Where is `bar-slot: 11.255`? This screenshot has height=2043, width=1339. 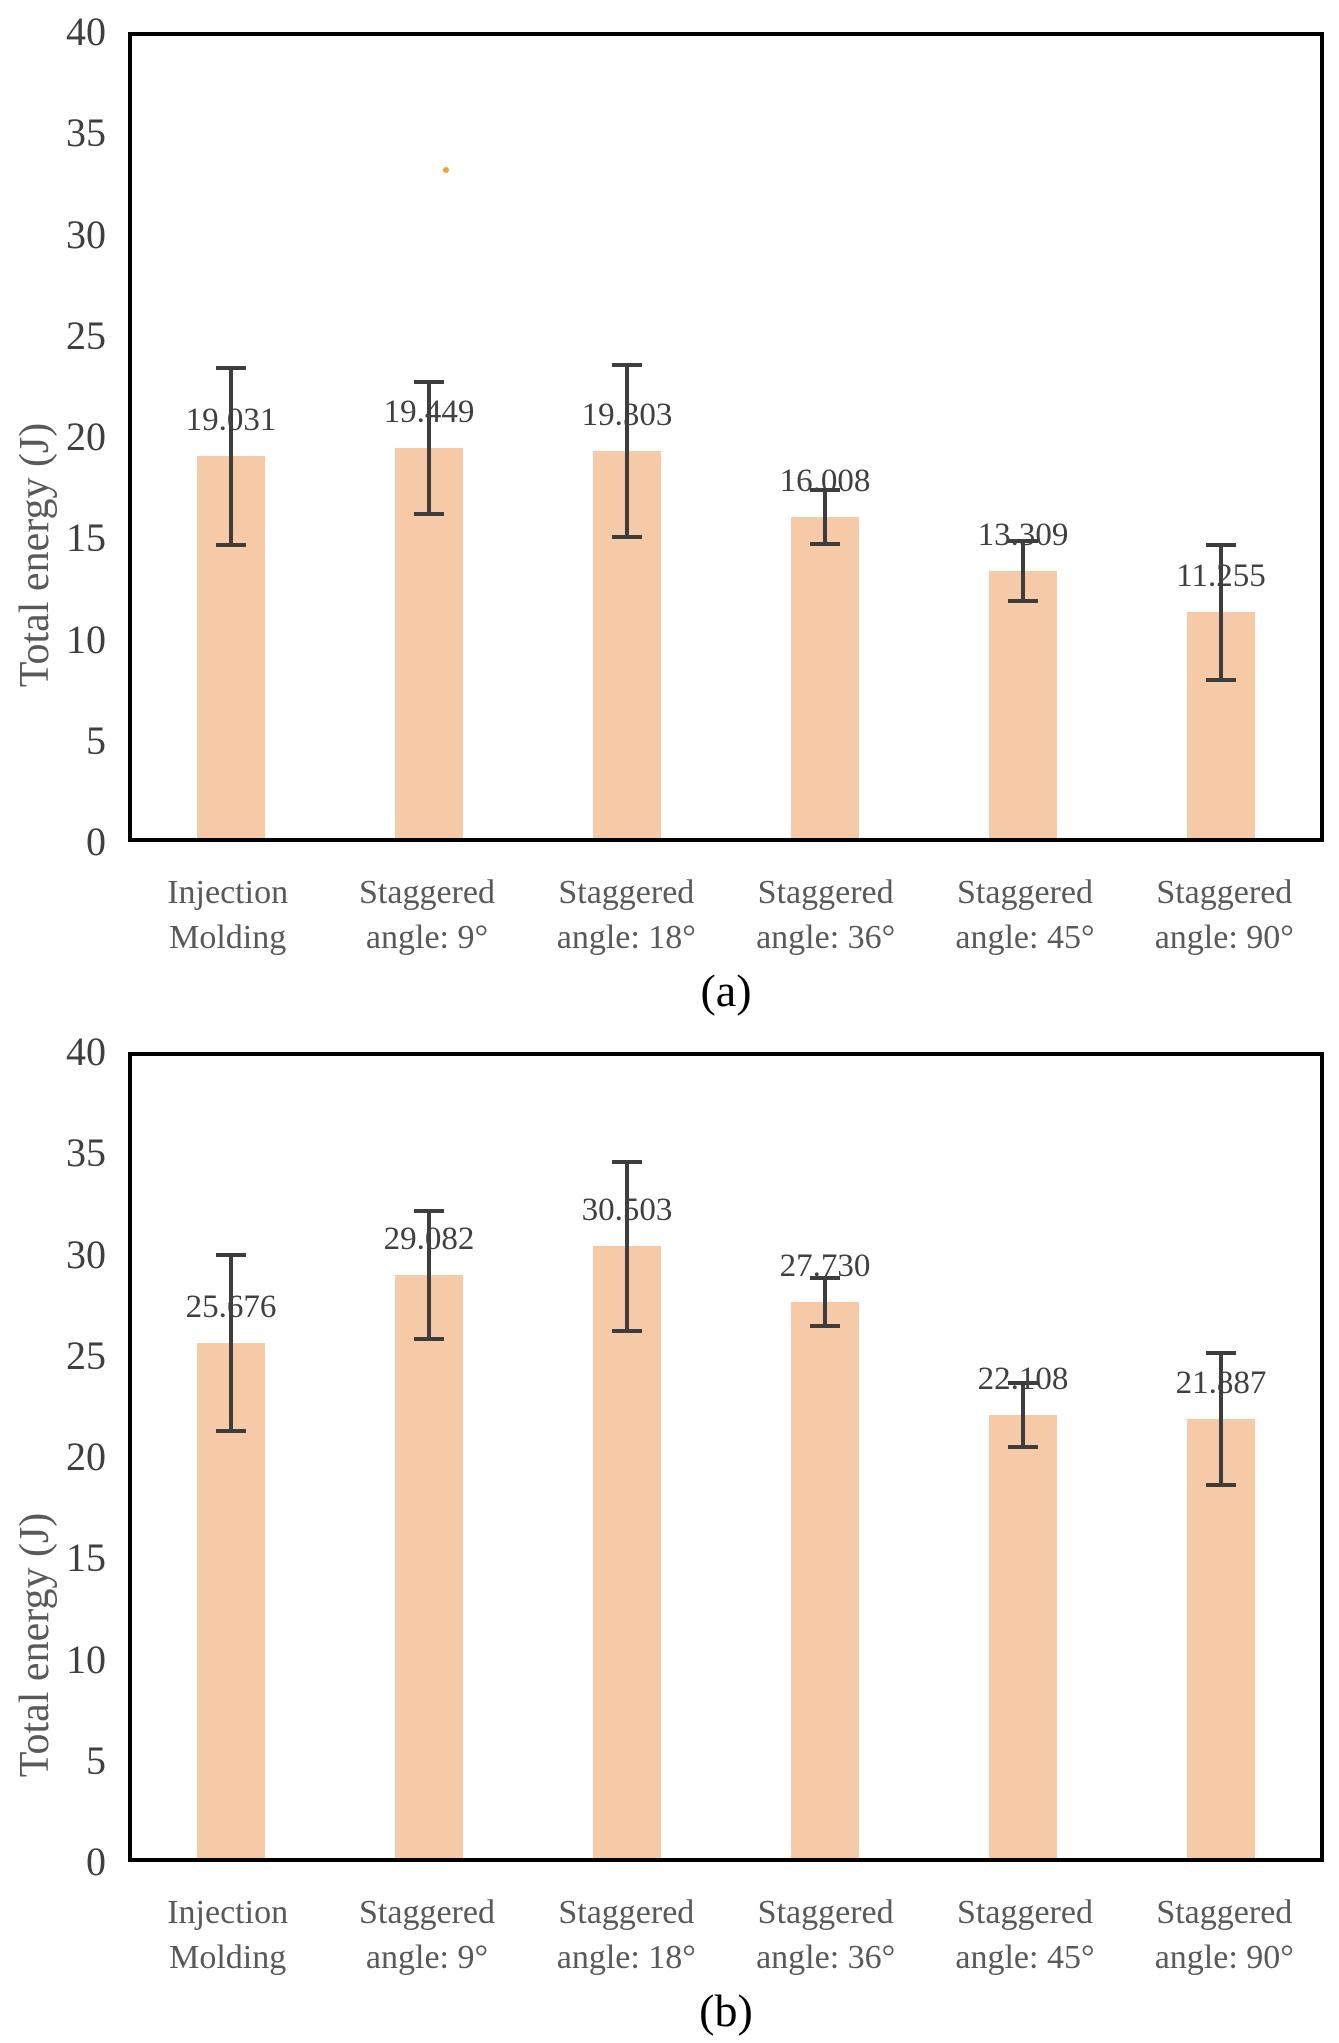
bar-slot: 11.255 is located at coordinates (1221, 437).